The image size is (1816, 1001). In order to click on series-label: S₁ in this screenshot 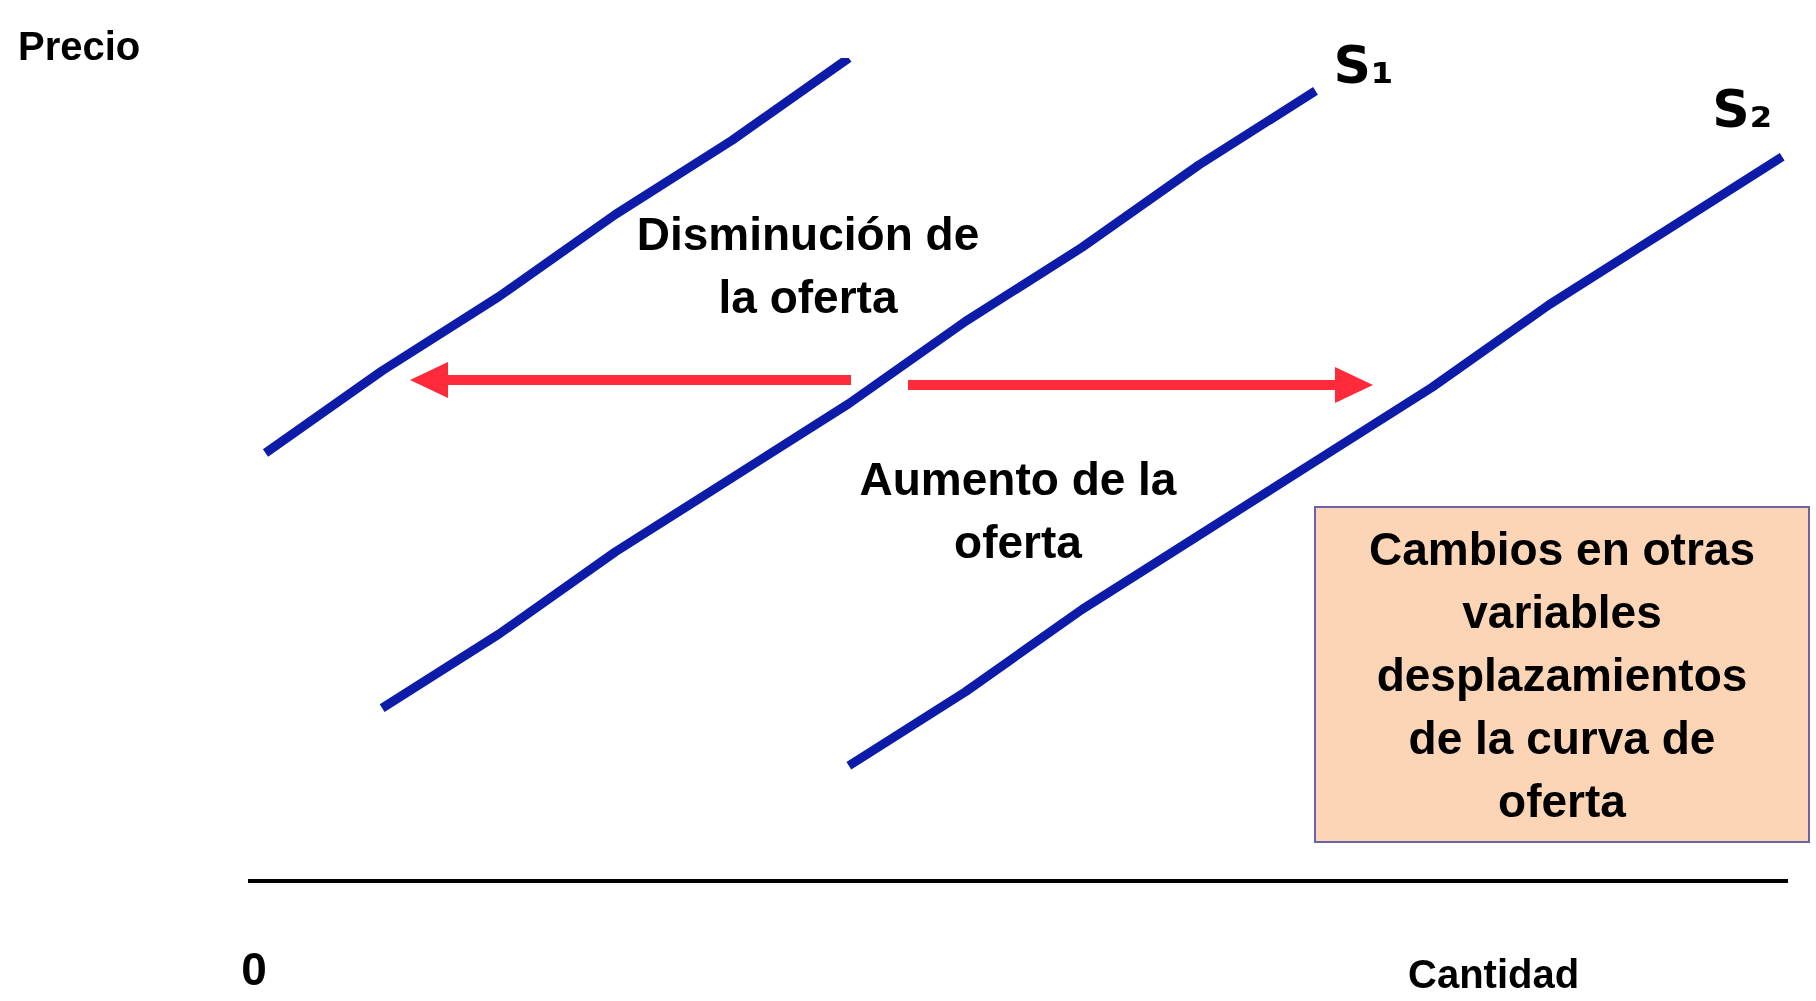, I will do `click(1363, 64)`.